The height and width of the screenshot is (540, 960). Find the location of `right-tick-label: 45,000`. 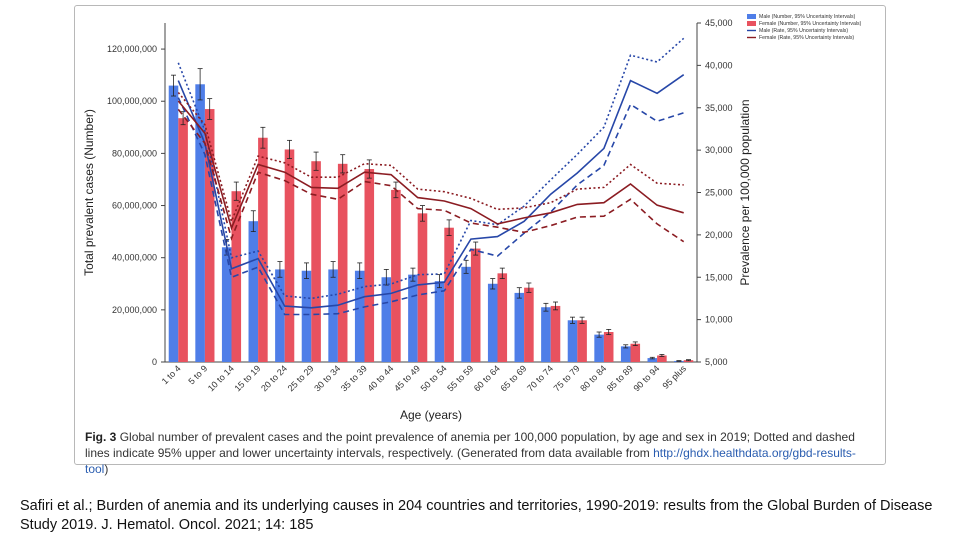

right-tick-label: 45,000 is located at coordinates (719, 23).